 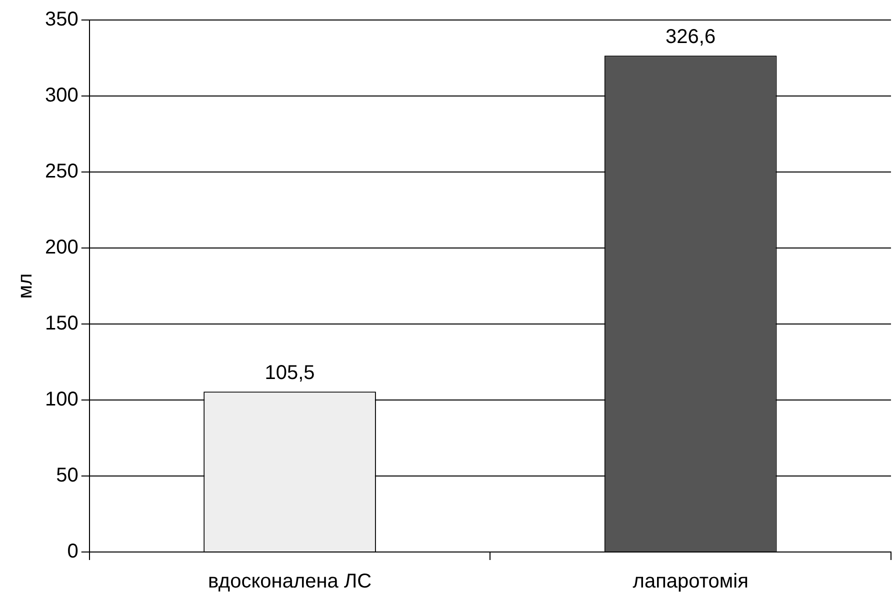 I want to click on y-axis-title: мл, so click(x=25, y=286).